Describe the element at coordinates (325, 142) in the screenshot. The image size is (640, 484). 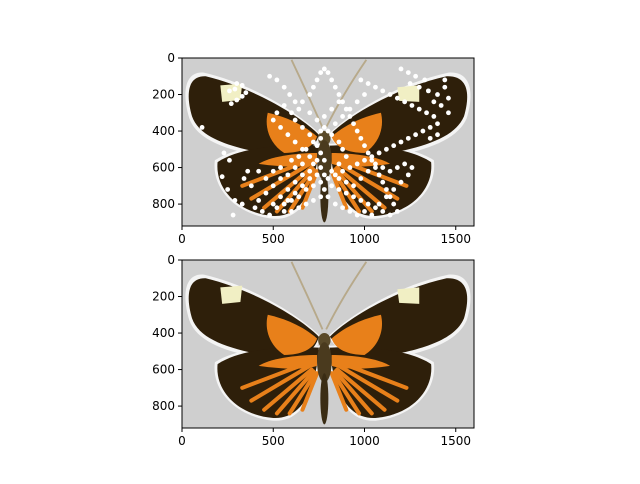
I see `keypoint-overlay` at that location.